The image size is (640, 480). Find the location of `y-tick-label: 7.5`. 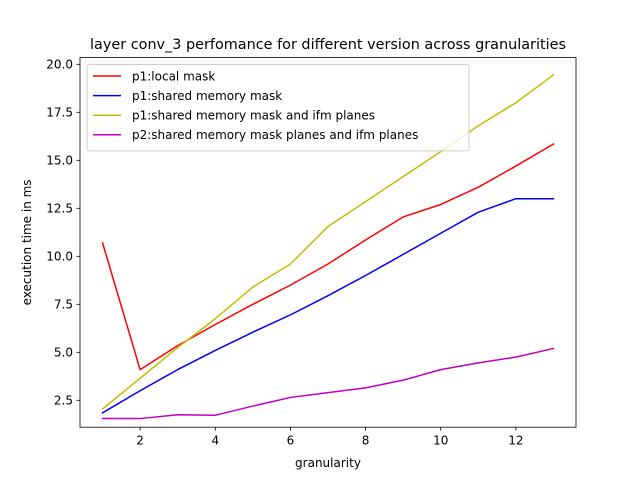

y-tick-label: 7.5 is located at coordinates (63, 305).